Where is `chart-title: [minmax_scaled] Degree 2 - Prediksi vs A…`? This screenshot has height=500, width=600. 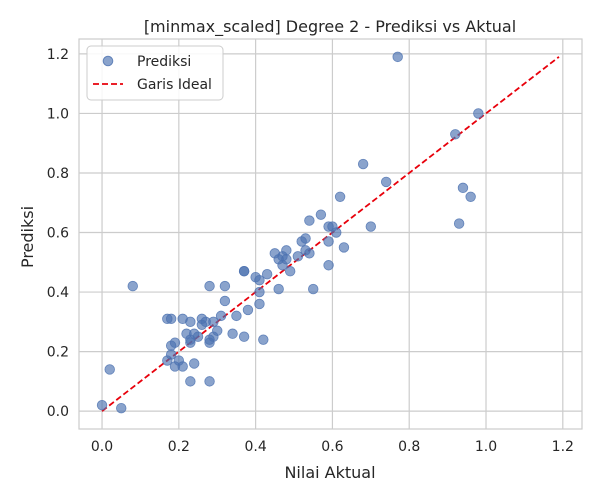
chart-title: [minmax_scaled] Degree 2 - Prediksi vs A… is located at coordinates (330, 27).